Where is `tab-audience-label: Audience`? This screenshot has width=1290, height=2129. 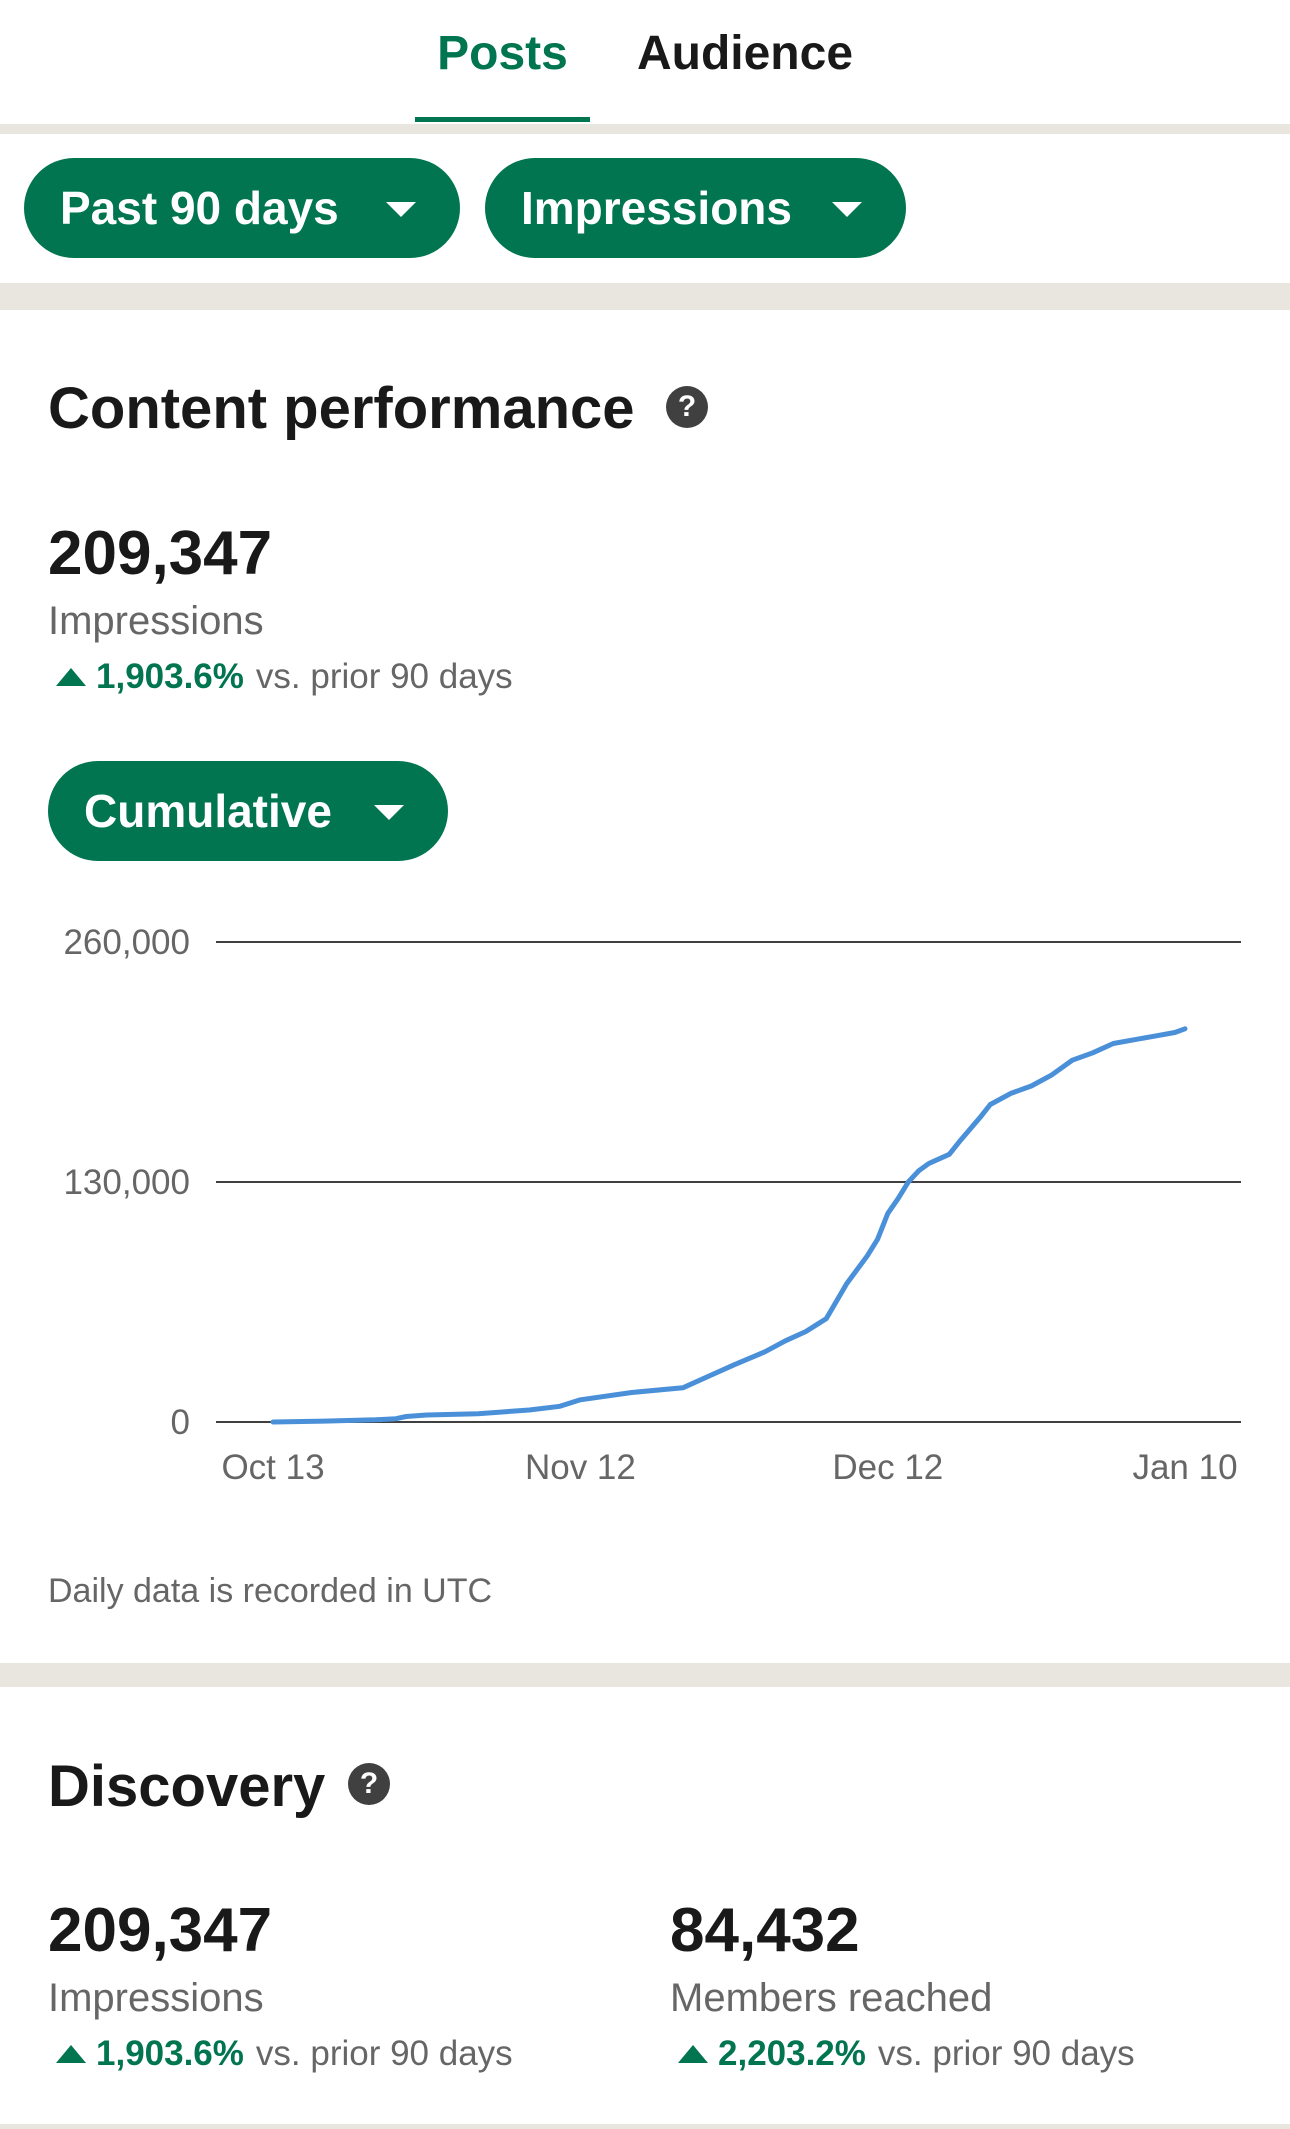 tab-audience-label: Audience is located at coordinates (745, 53).